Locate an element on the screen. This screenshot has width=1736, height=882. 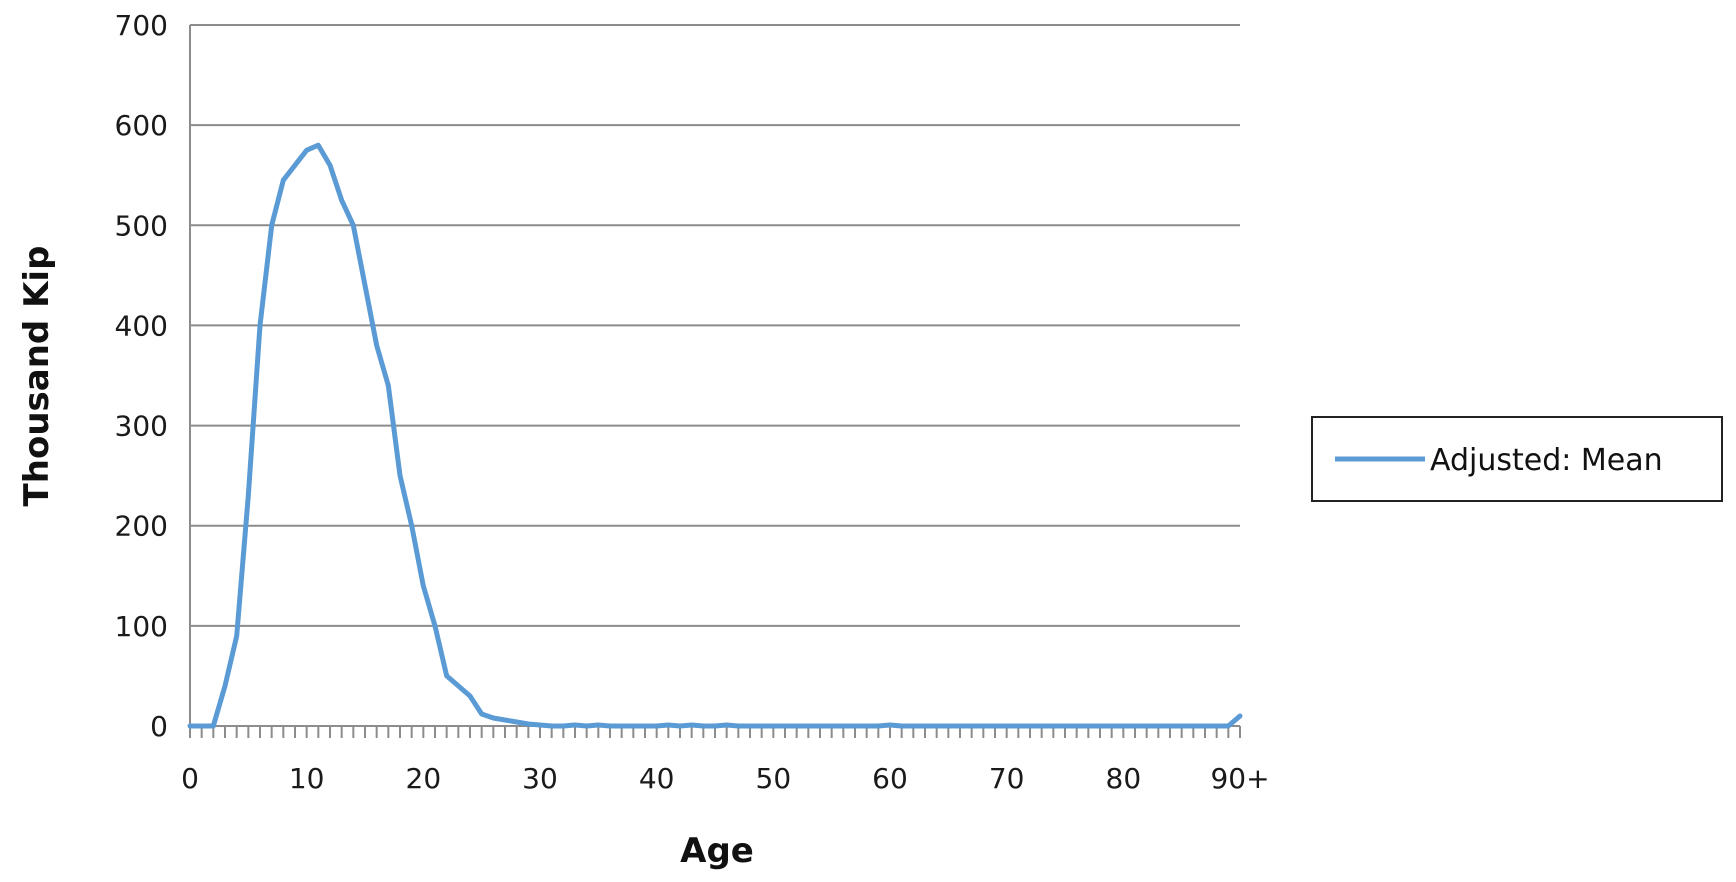
y-tick-labels: 0 100 200 300 400 500 600 700 is located at coordinates (141, 376).